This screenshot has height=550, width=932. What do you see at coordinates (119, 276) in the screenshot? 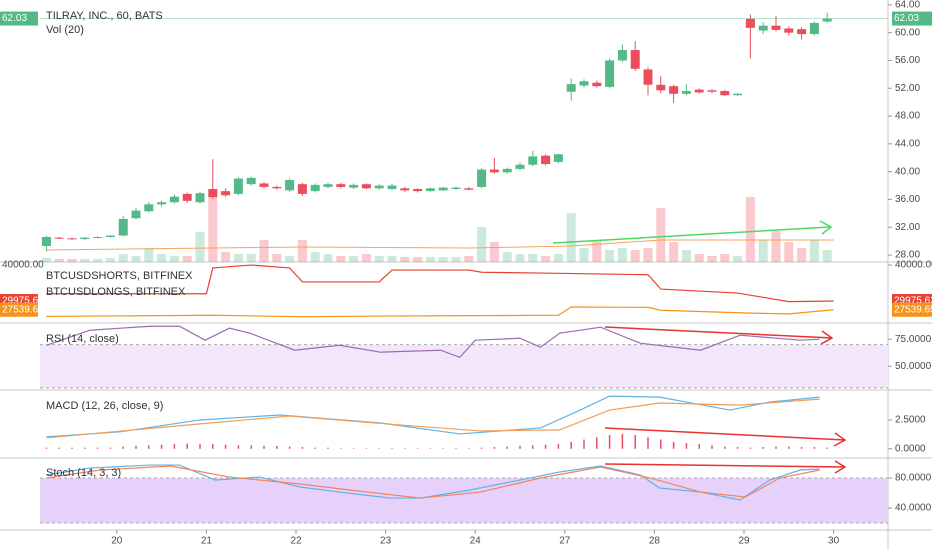
I see `series-name: BTCUSDSHORTS, BITFINEX` at bounding box center [119, 276].